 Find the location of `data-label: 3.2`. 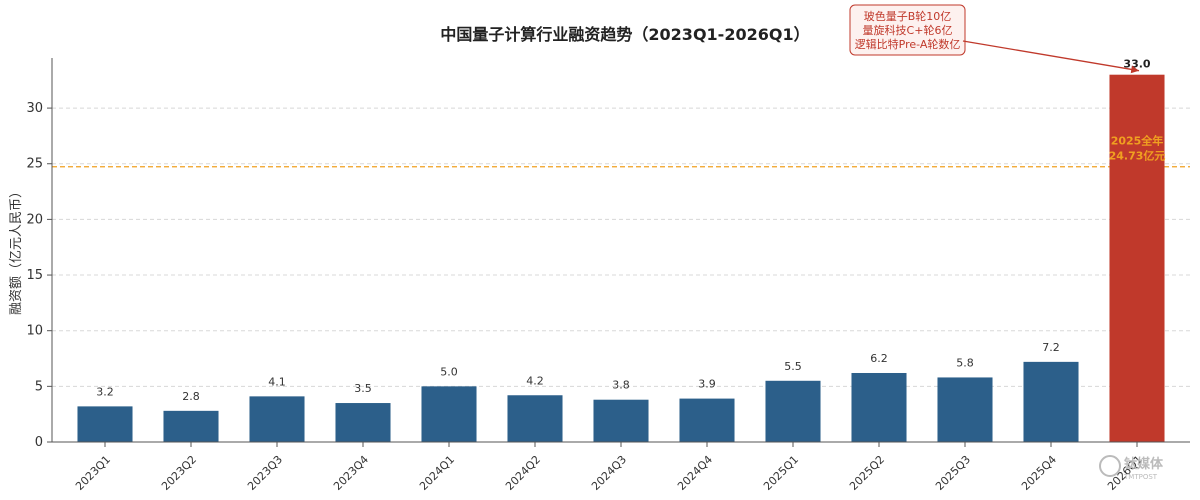

data-label: 3.2 is located at coordinates (105, 391).